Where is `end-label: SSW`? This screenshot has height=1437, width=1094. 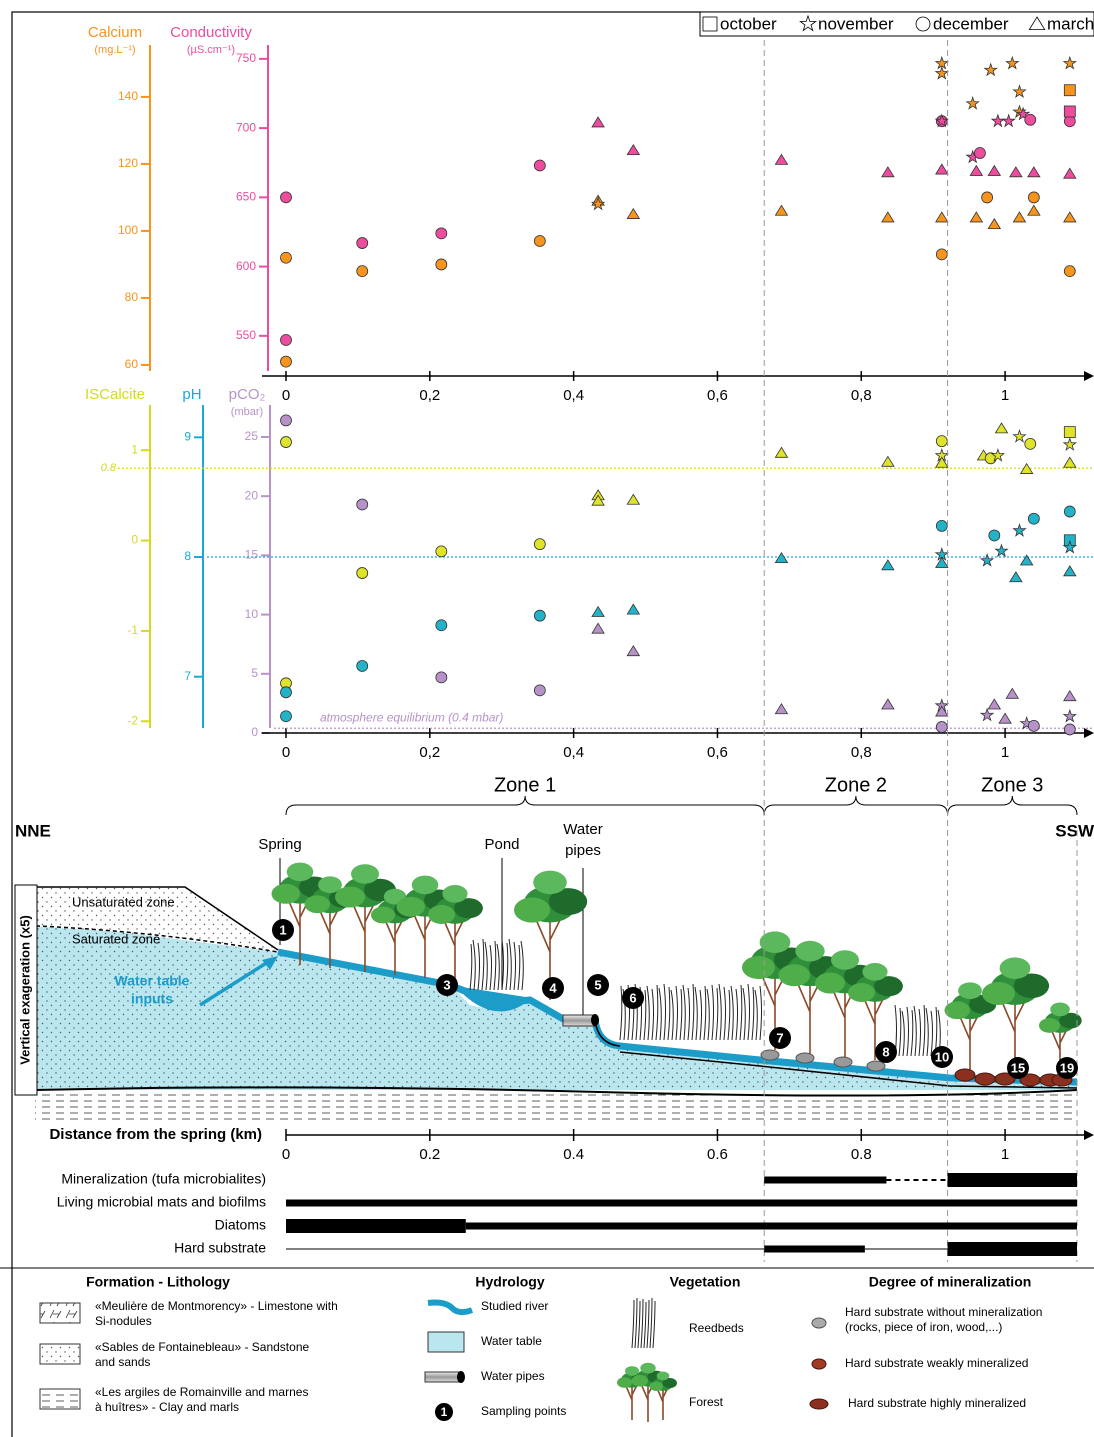 end-label: SSW is located at coordinates (1074, 830).